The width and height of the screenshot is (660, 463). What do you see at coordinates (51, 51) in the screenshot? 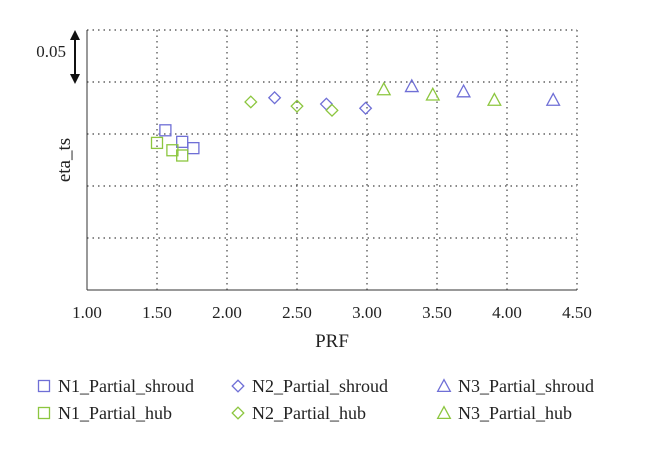
I see `scale-annotation-label: 0.05` at bounding box center [51, 51].